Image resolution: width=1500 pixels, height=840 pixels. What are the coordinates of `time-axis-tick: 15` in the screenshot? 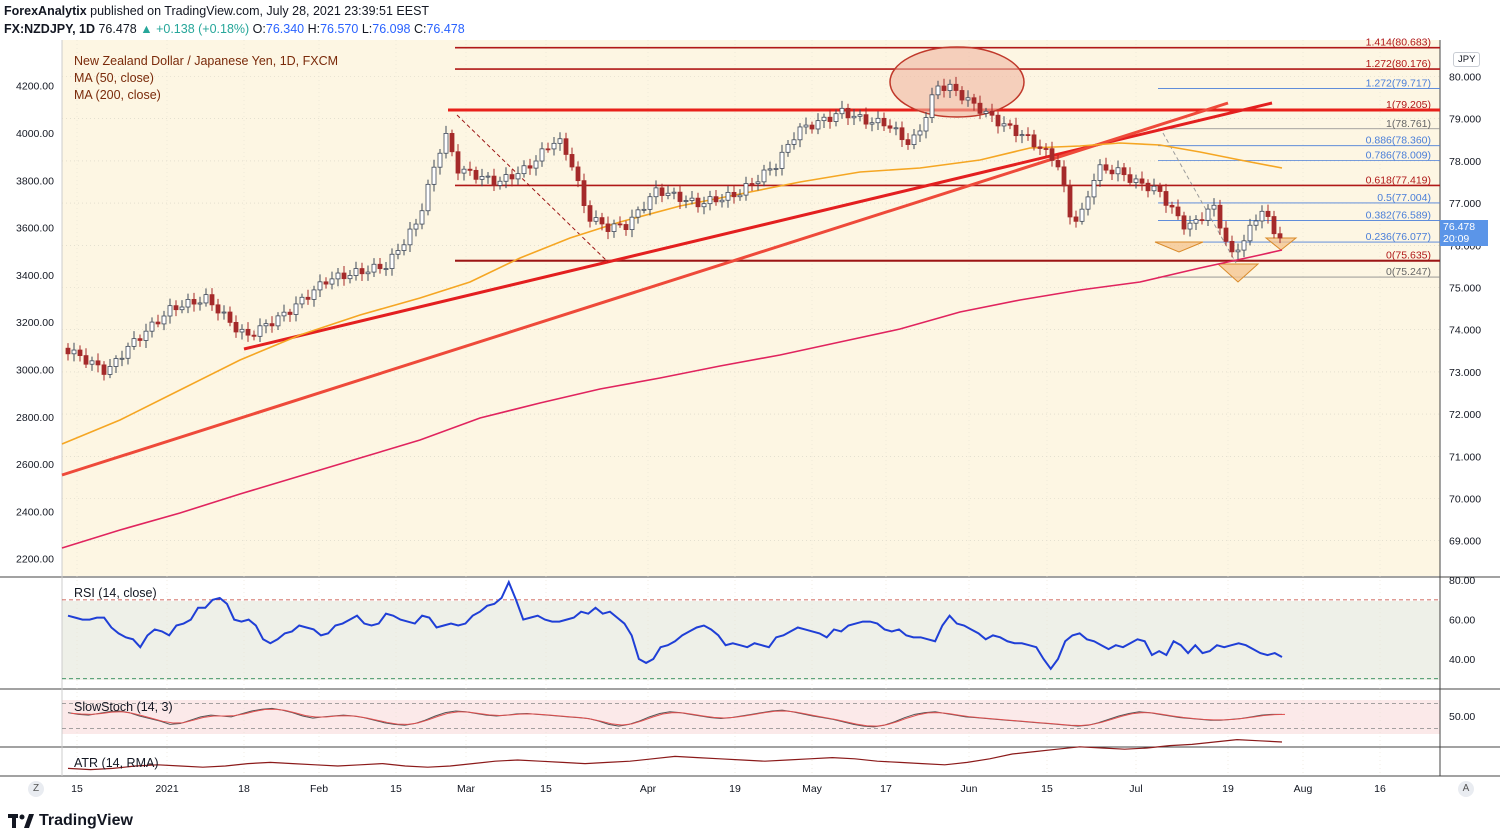 It's located at (396, 789).